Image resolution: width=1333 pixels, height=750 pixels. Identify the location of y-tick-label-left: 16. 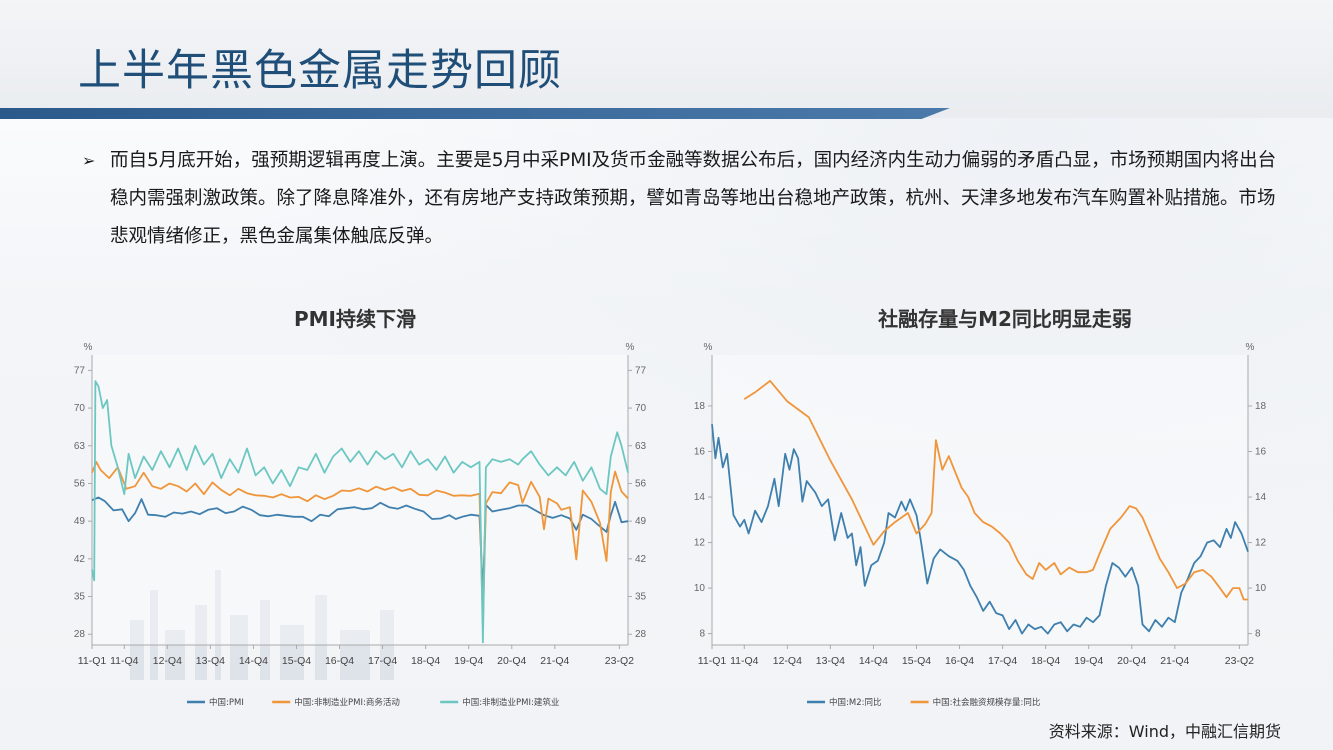
(700, 452).